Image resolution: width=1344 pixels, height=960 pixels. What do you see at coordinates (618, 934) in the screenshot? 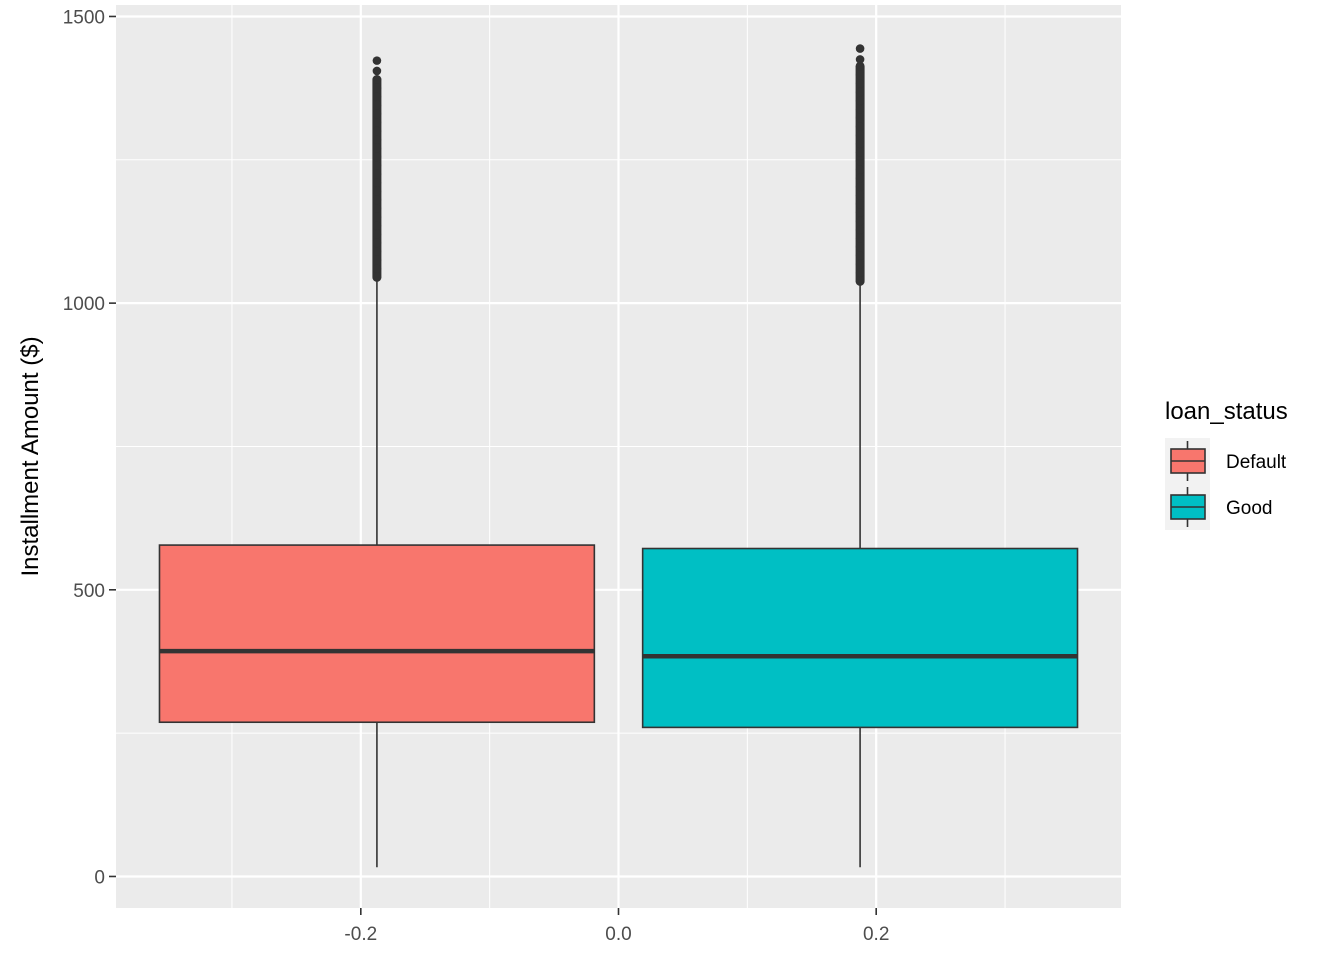
I see `x-tick-label: 0.0` at bounding box center [618, 934].